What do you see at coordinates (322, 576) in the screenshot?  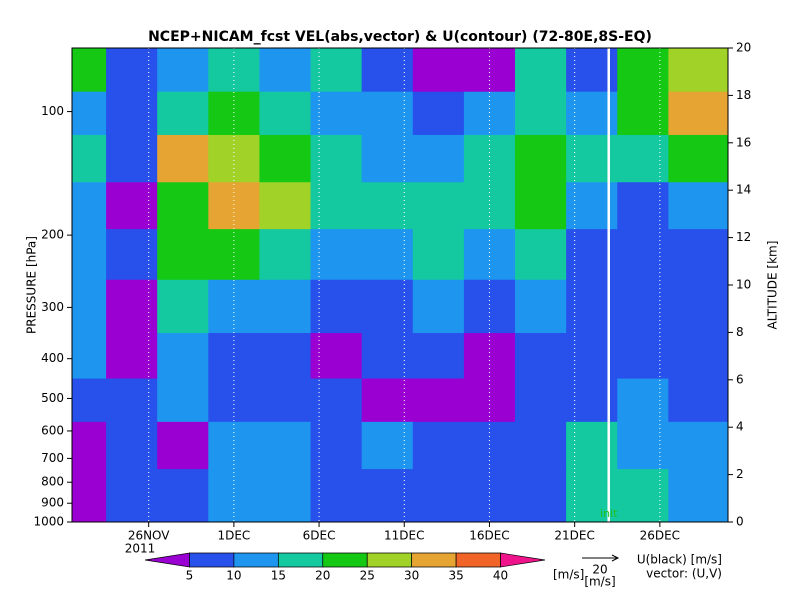 I see `colorbar-label: 20` at bounding box center [322, 576].